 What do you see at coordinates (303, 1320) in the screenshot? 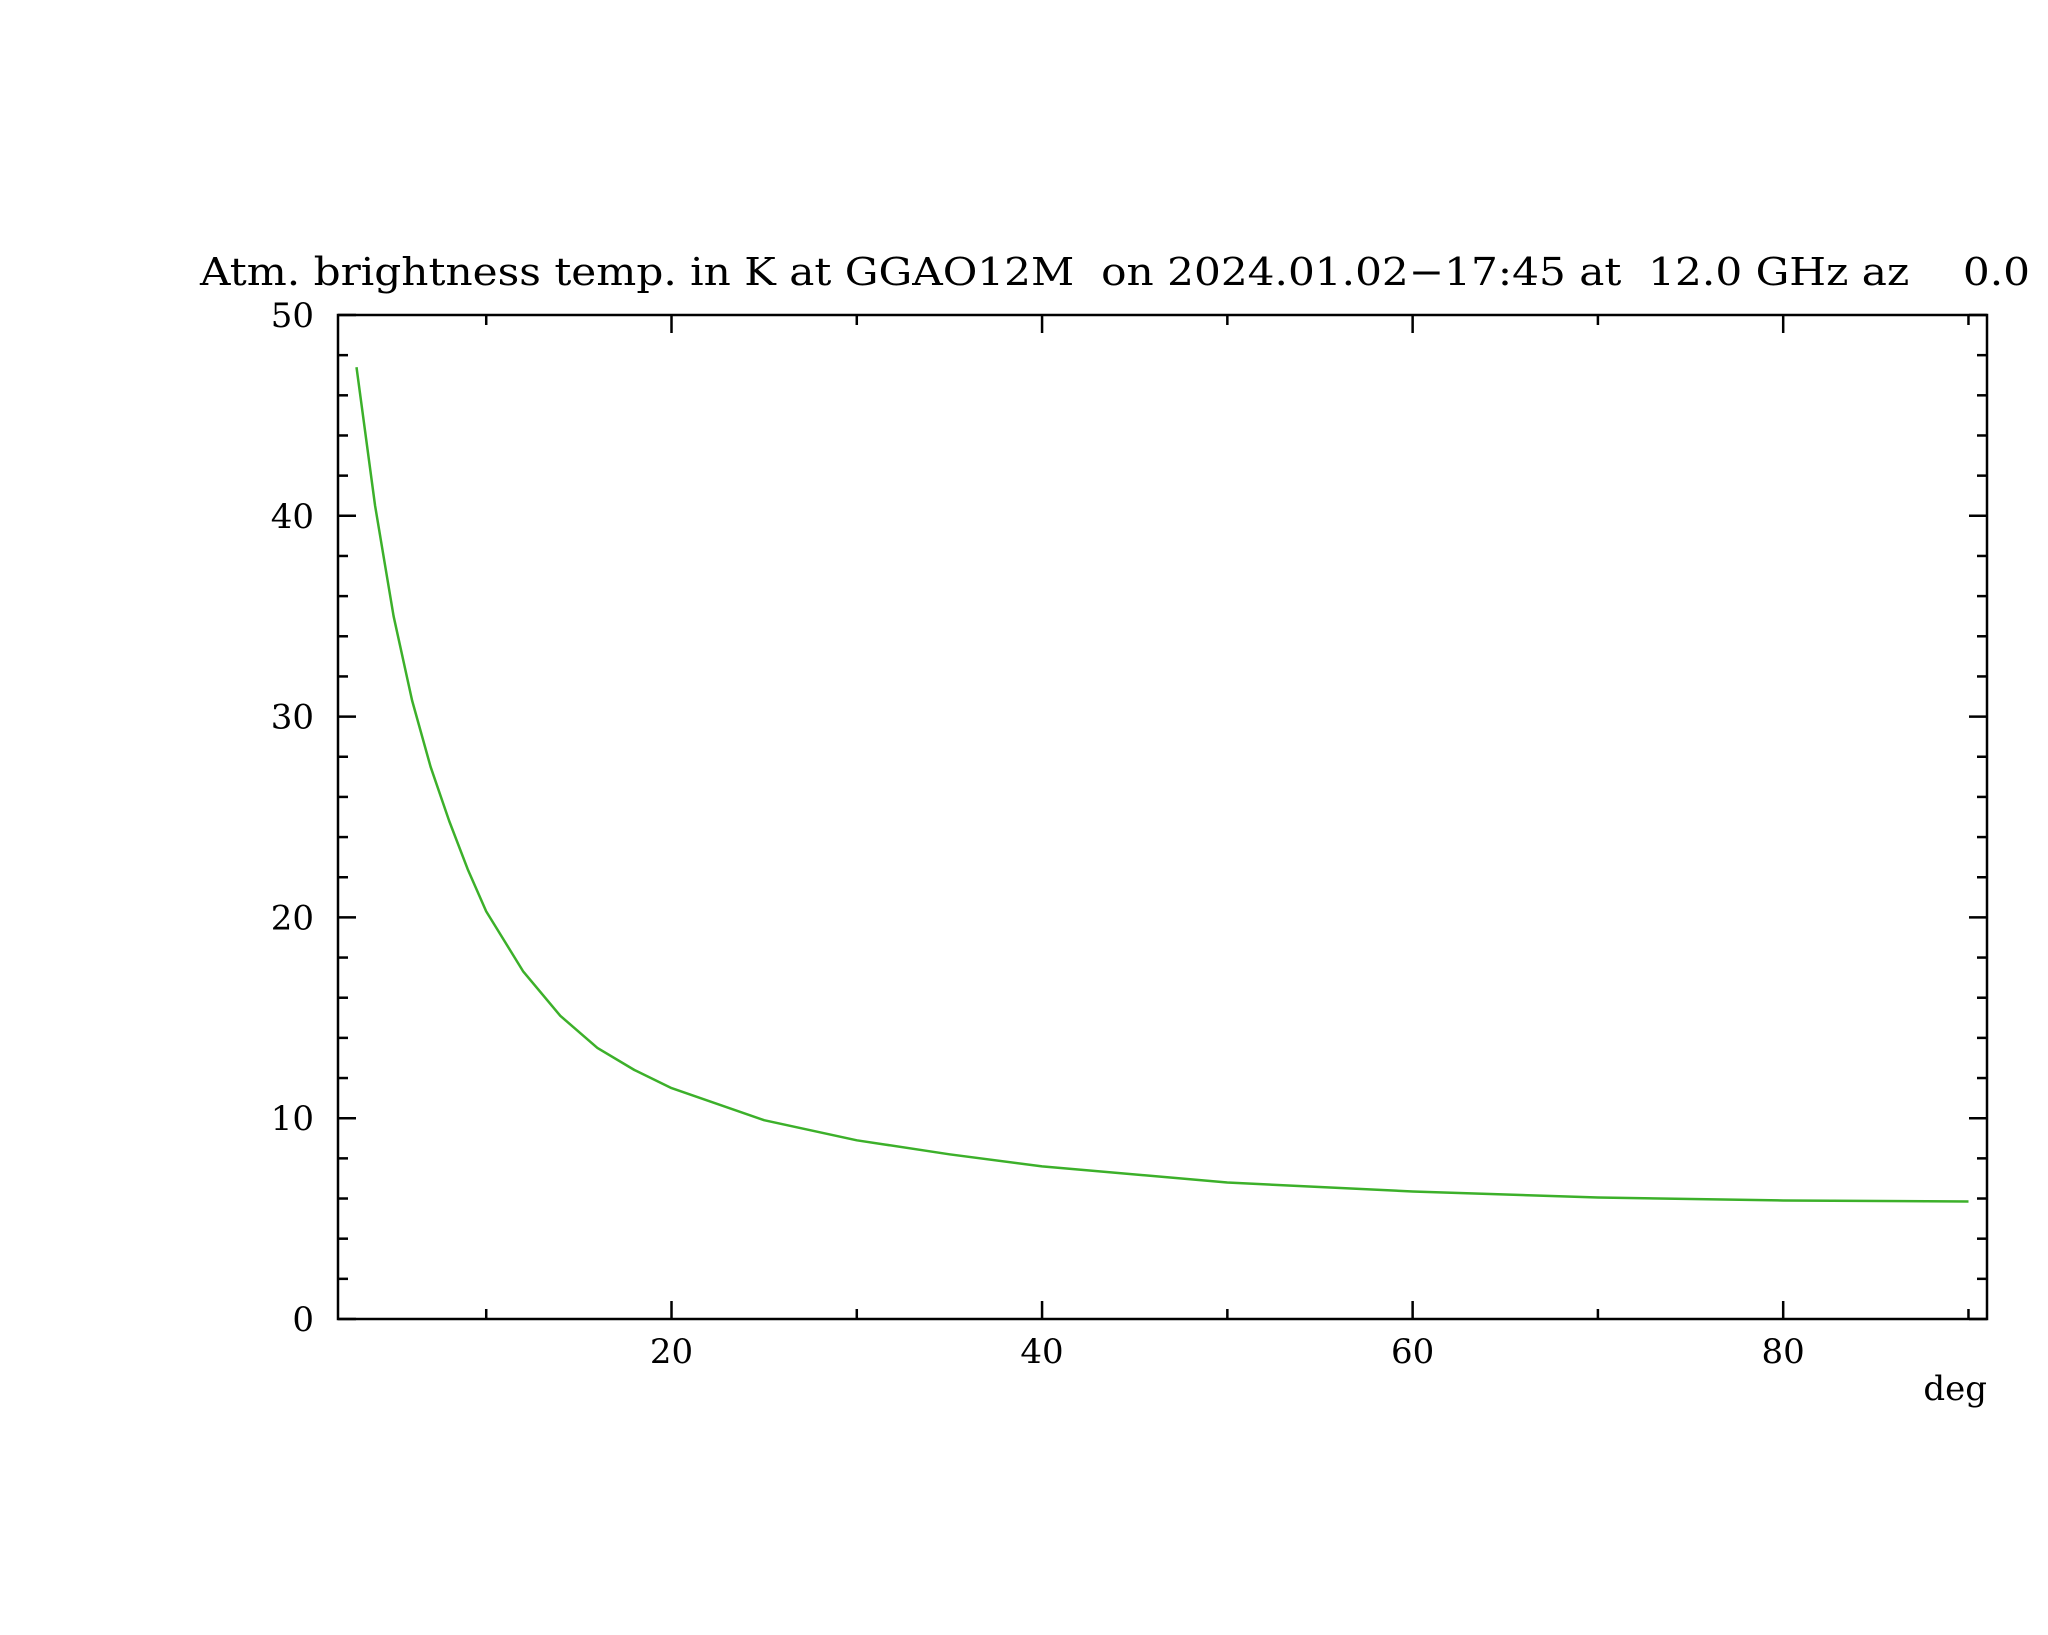
I see `y-tick-label: 0` at bounding box center [303, 1320].